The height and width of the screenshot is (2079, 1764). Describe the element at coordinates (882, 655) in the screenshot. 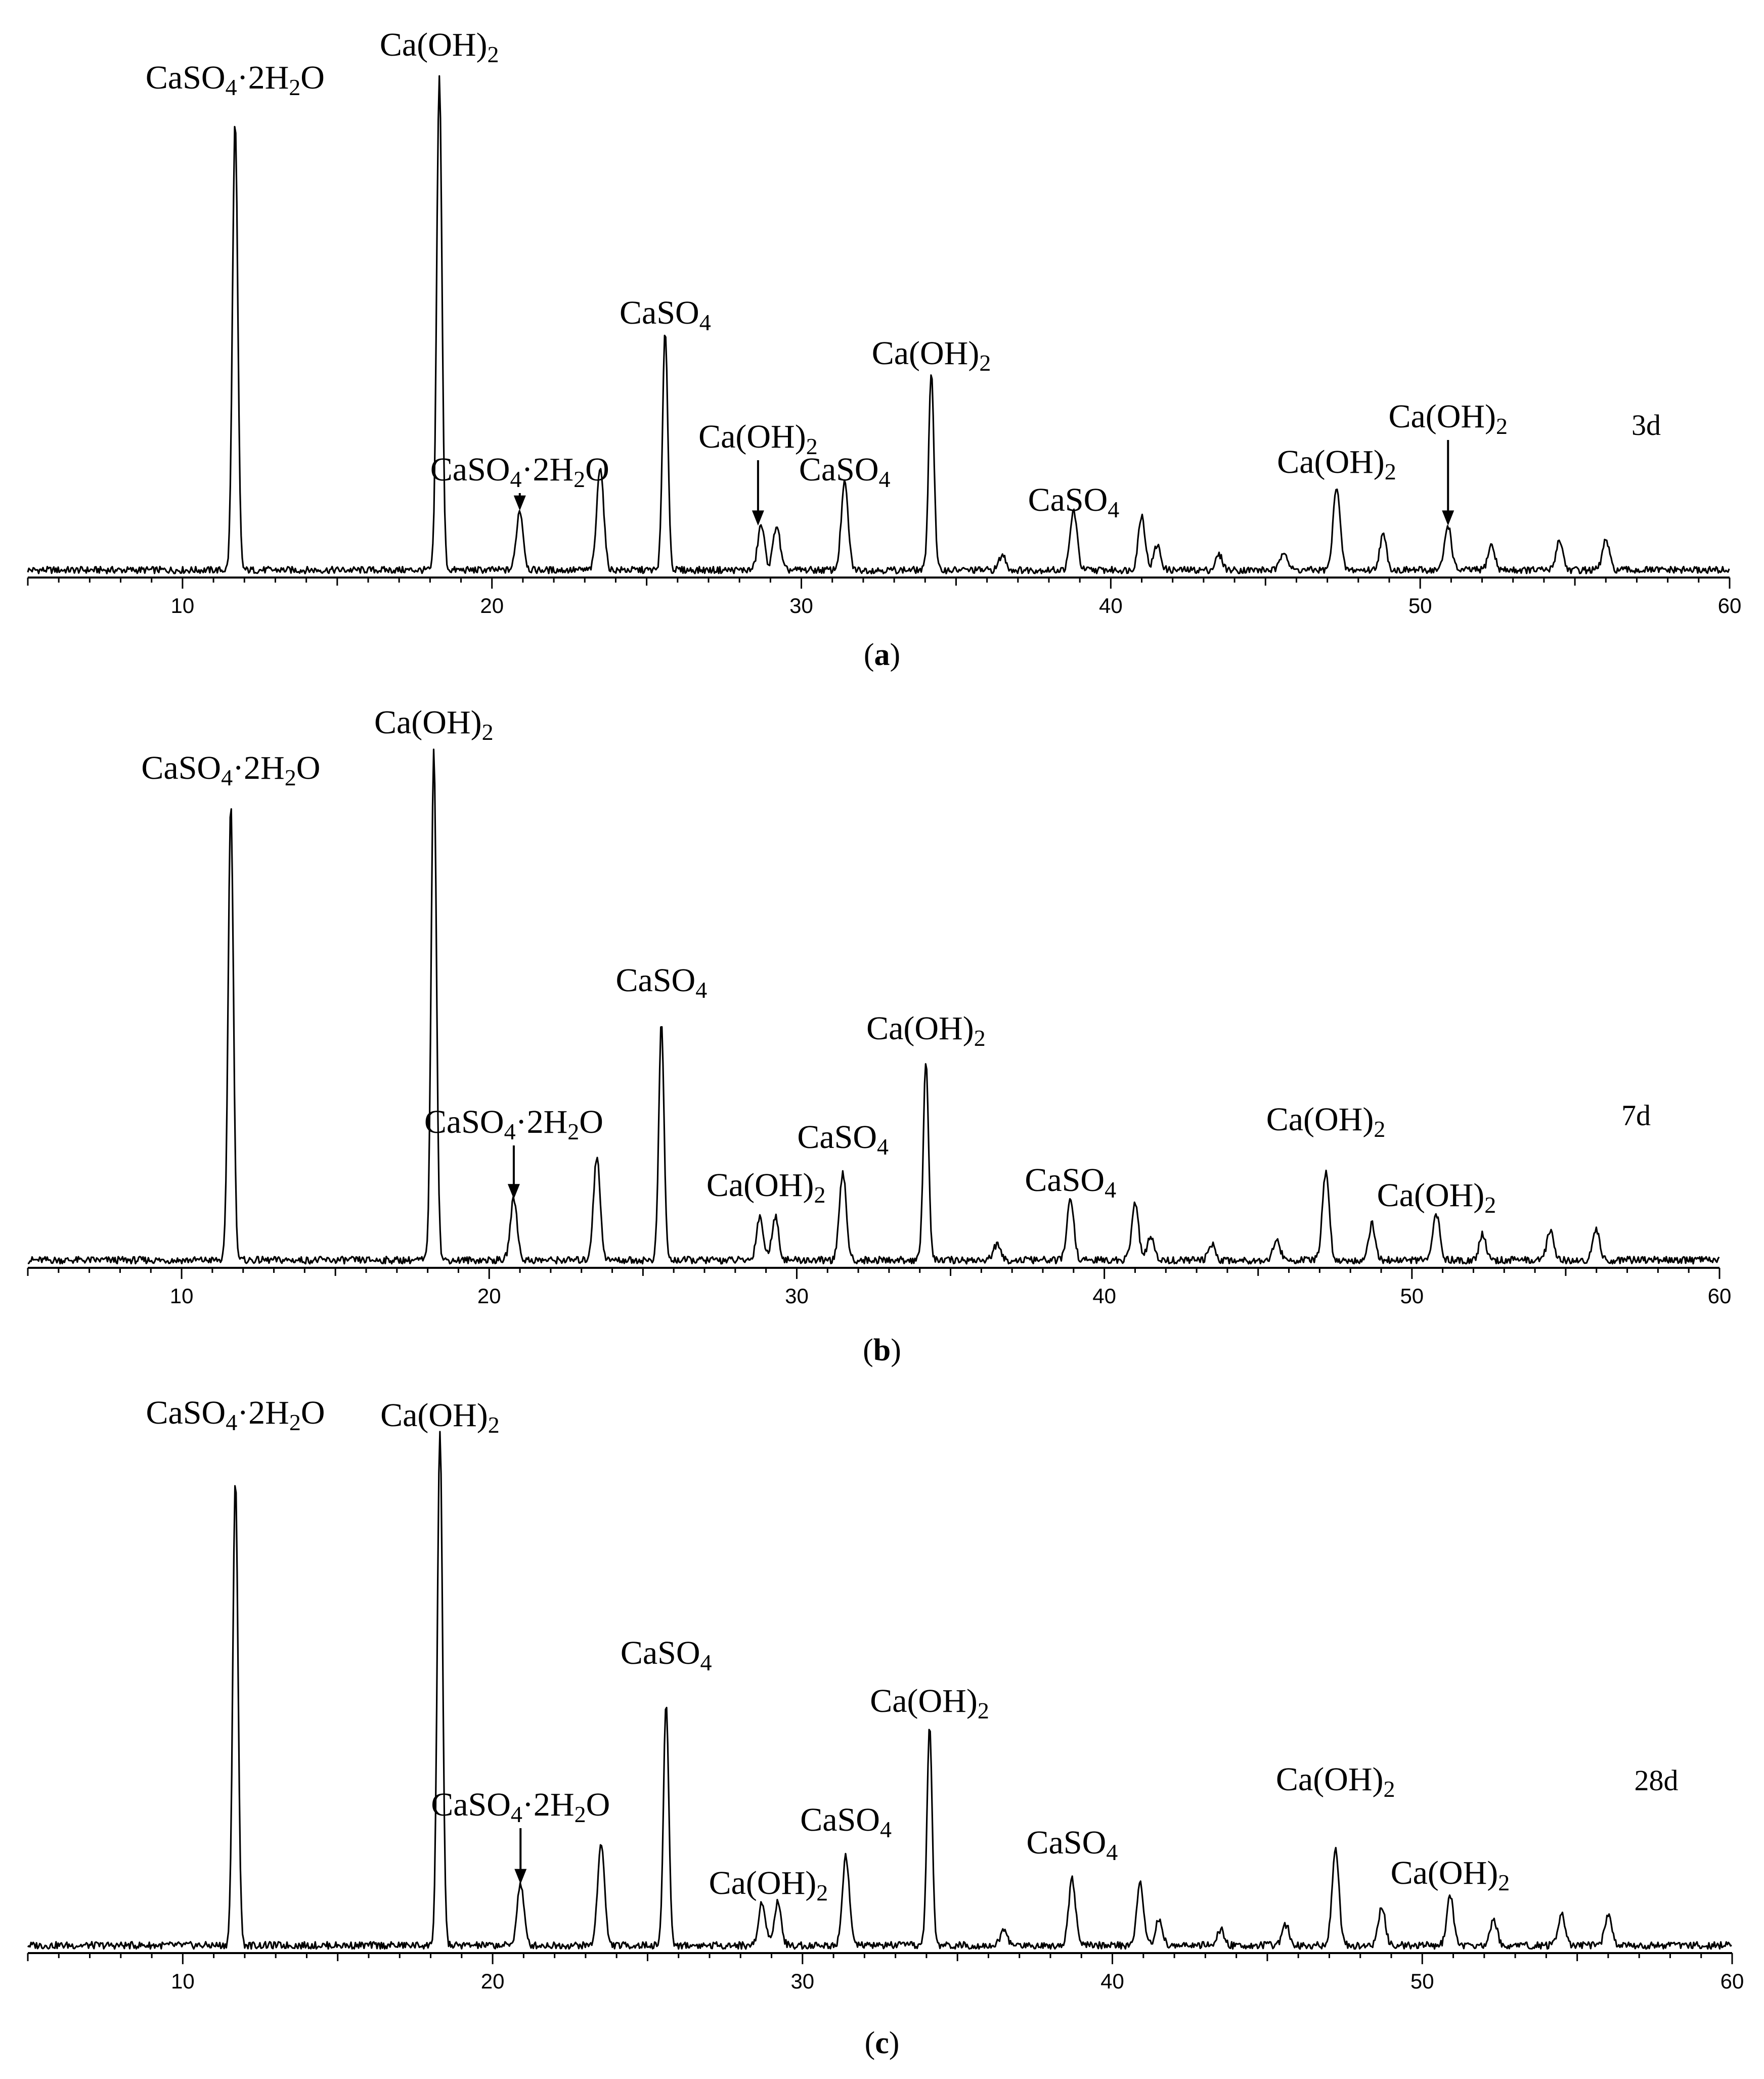

I see `panel-caption: (a)` at that location.